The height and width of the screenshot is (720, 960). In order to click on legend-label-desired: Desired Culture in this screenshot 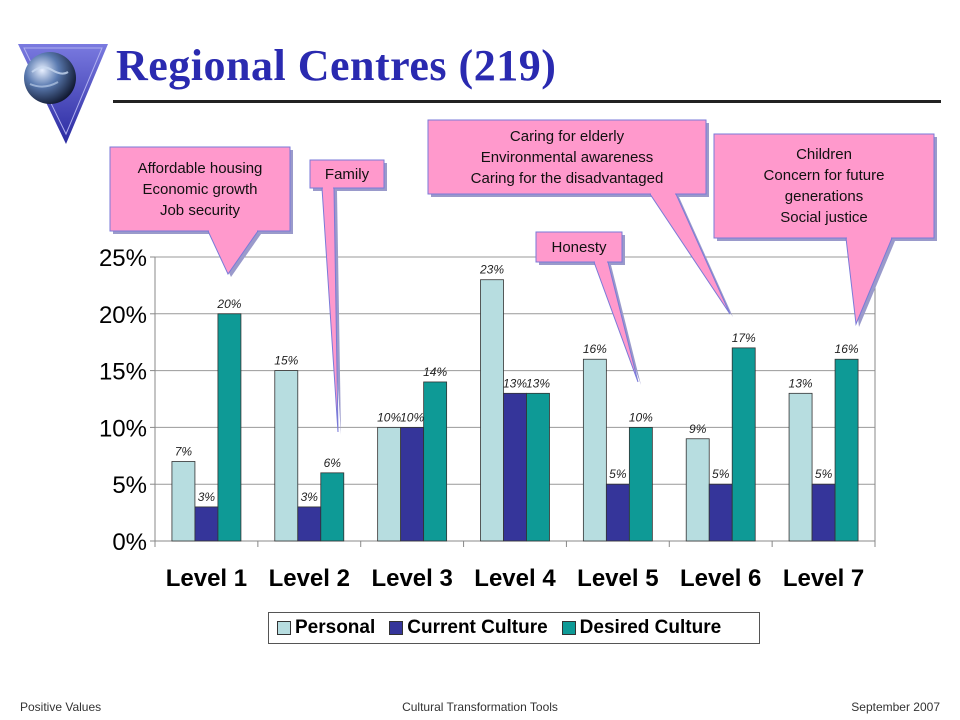, I will do `click(650, 627)`.